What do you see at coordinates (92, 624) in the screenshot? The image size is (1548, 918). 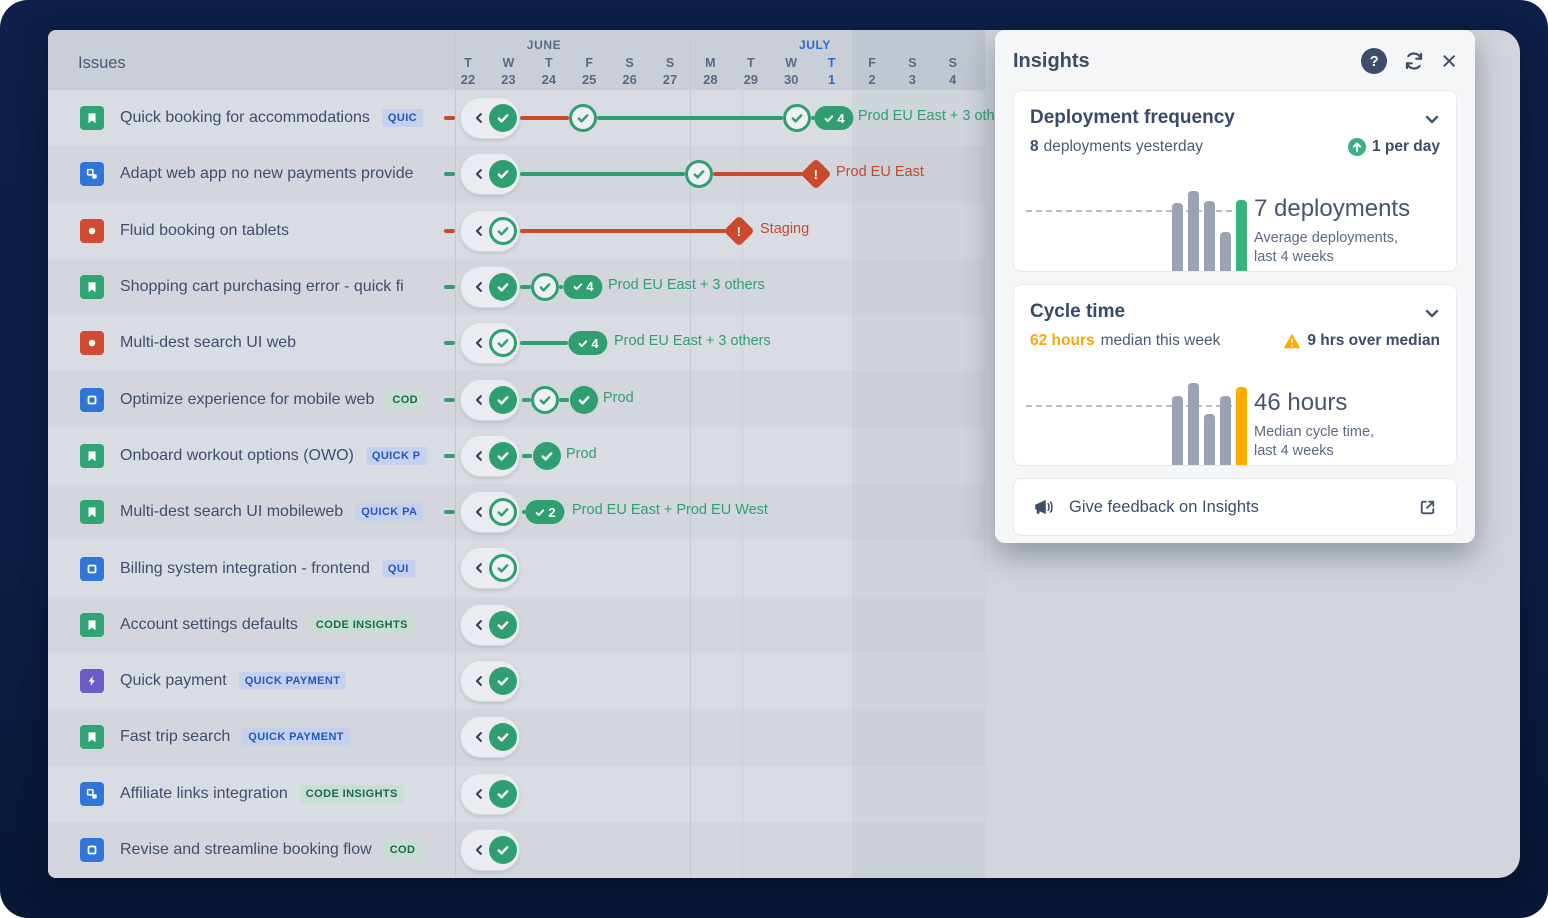 I see `story-icon` at bounding box center [92, 624].